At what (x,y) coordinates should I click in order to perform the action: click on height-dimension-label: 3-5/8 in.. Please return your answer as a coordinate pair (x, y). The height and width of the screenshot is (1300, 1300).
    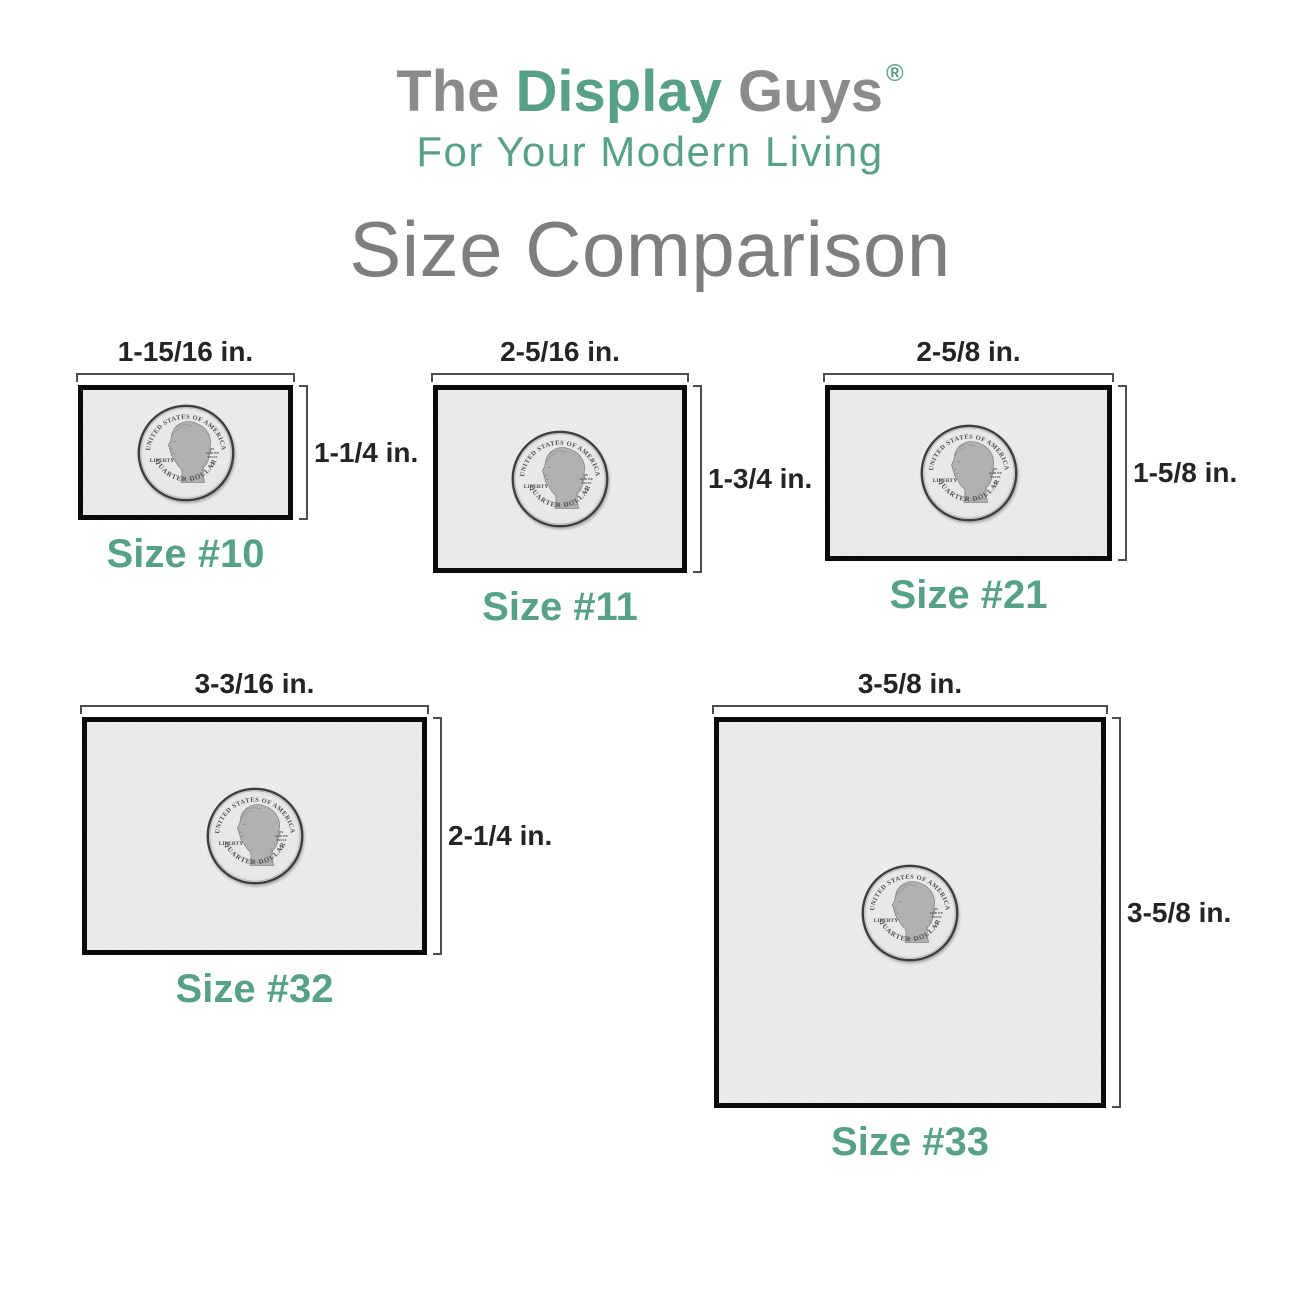
    Looking at the image, I should click on (1179, 912).